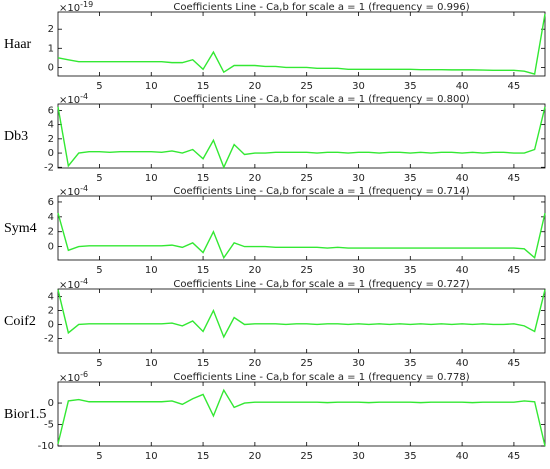 The width and height of the screenshot is (550, 469). I want to click on axis-offset: ×10⁻¹⁹, so click(76, 7).